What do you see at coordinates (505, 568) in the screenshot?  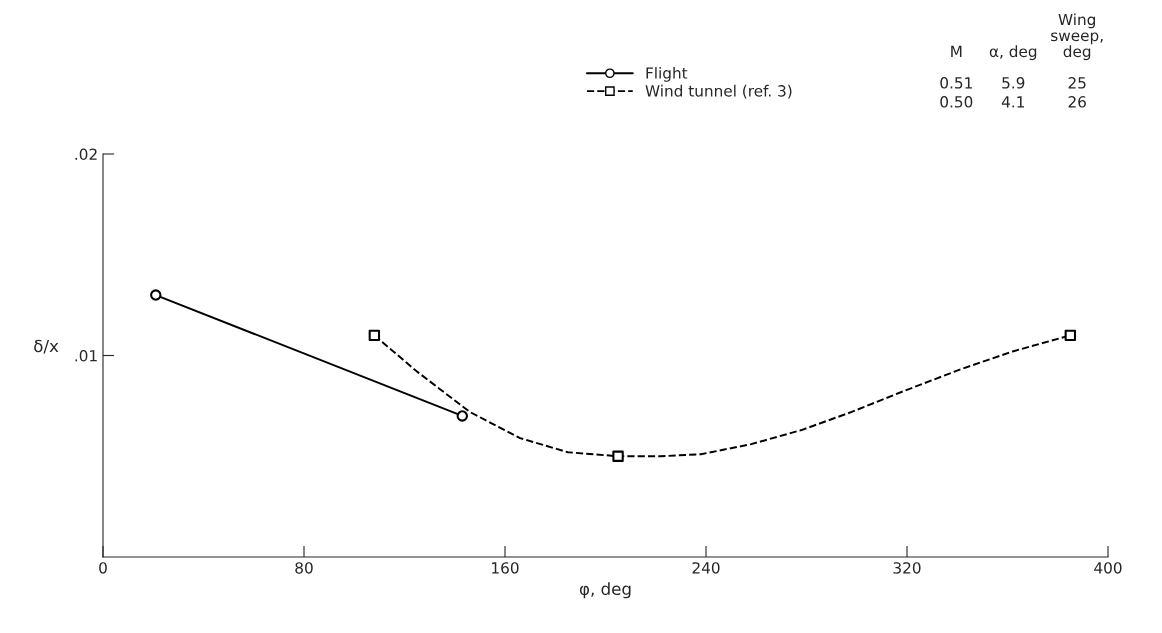 I see `x-tick-label: 160` at bounding box center [505, 568].